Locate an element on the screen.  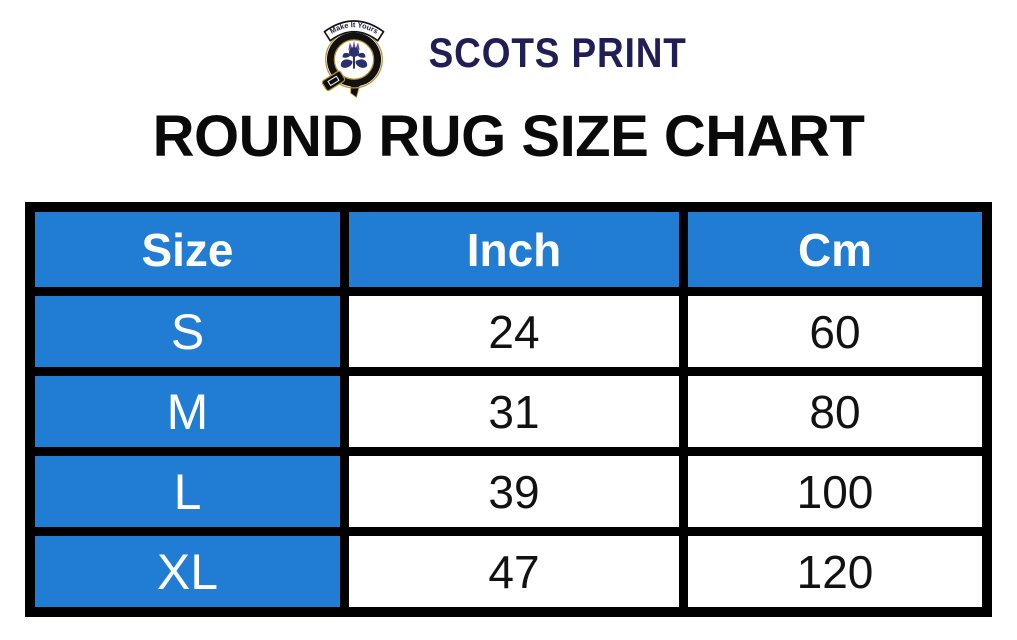
inch-cell: 47 is located at coordinates (514, 571).